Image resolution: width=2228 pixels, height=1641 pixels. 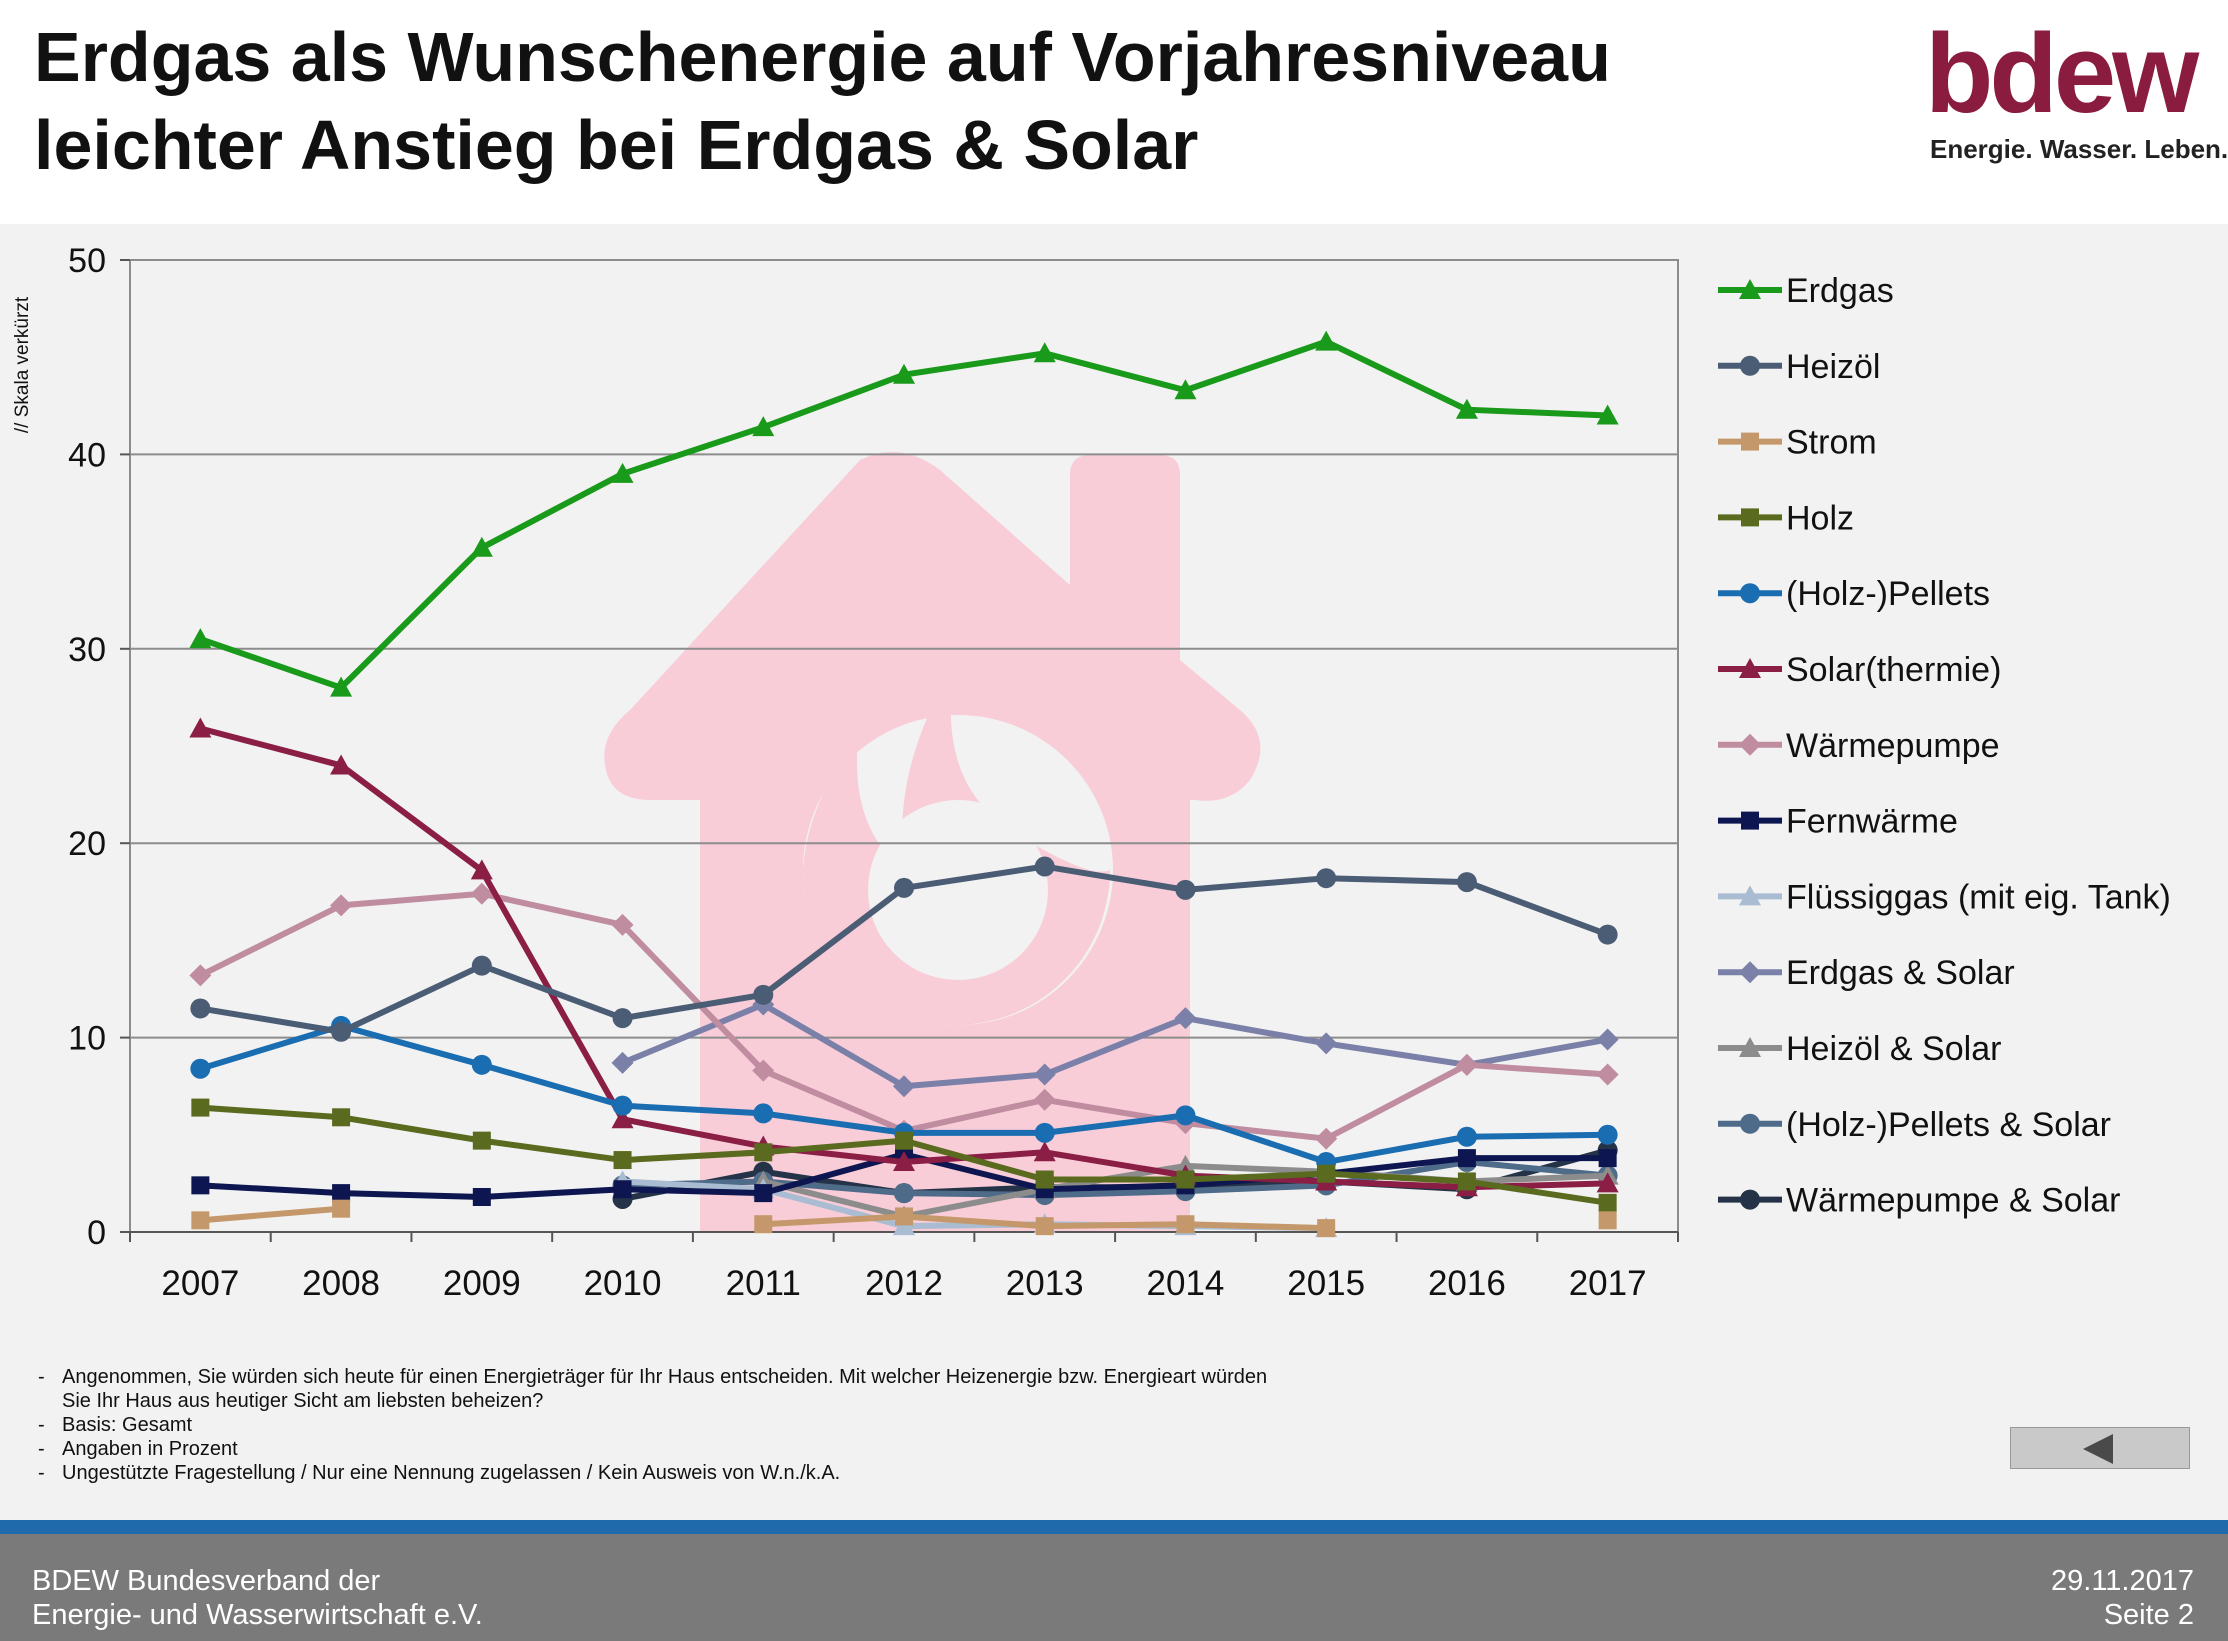 What do you see at coordinates (138, 1449) in the screenshot?
I see `note-units: - Angaben in Prozent` at bounding box center [138, 1449].